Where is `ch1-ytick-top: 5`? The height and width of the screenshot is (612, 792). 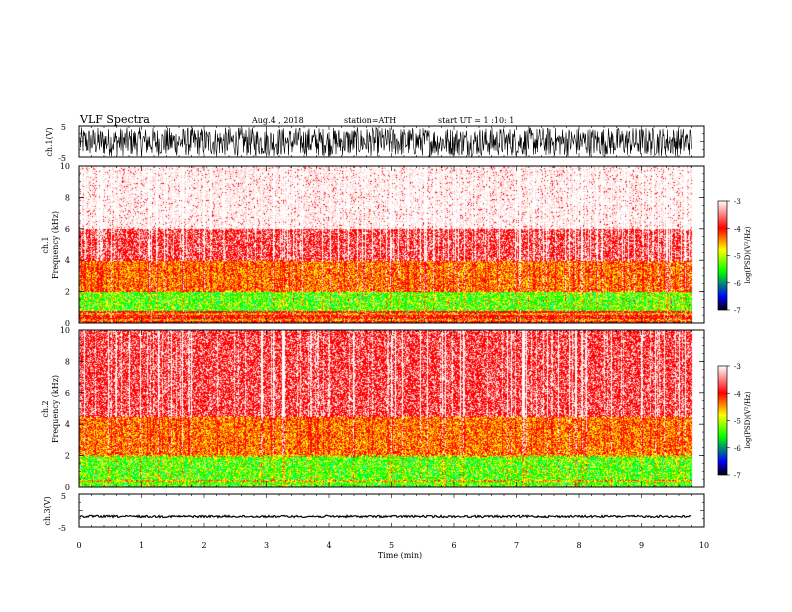 ch1-ytick-top: 5 is located at coordinates (63, 127).